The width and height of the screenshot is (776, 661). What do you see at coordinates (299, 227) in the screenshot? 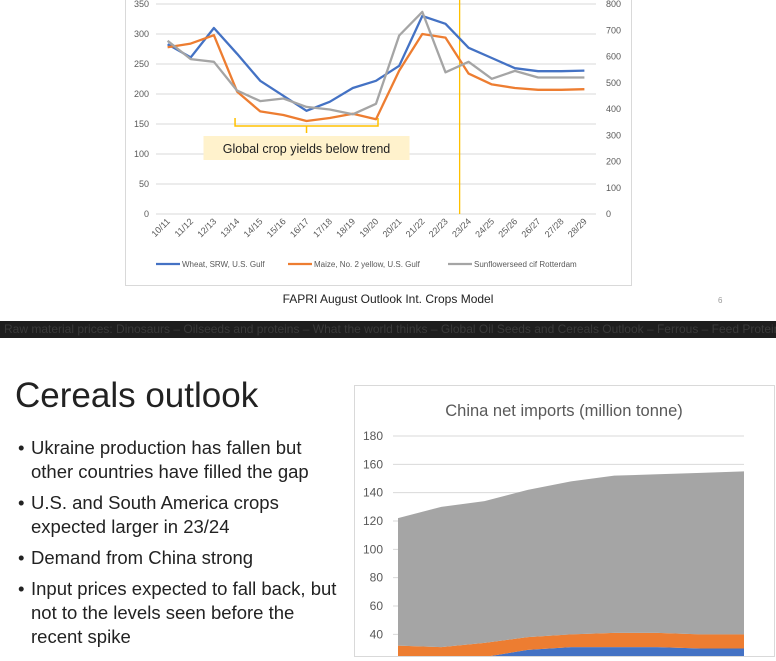
I see `x-tick-label: 16/17` at bounding box center [299, 227].